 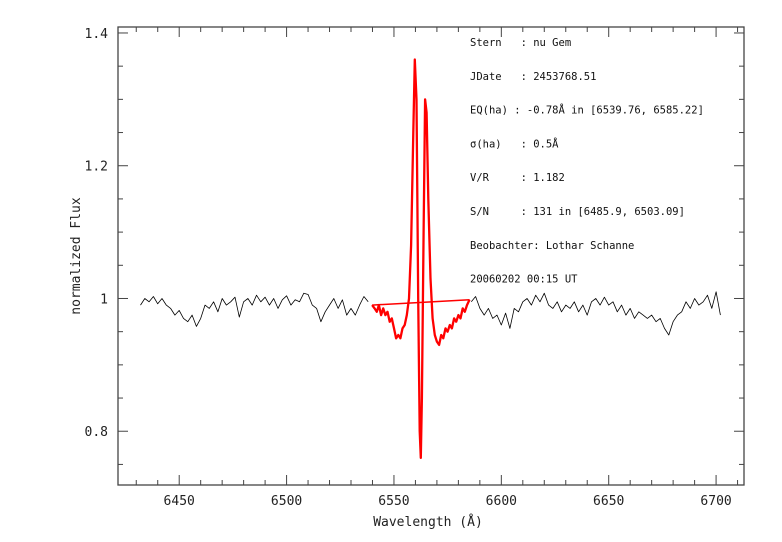 I want to click on annotation-line: EQ(ha) : -0.78Å in [6539.76, 6585.22], so click(x=587, y=110).